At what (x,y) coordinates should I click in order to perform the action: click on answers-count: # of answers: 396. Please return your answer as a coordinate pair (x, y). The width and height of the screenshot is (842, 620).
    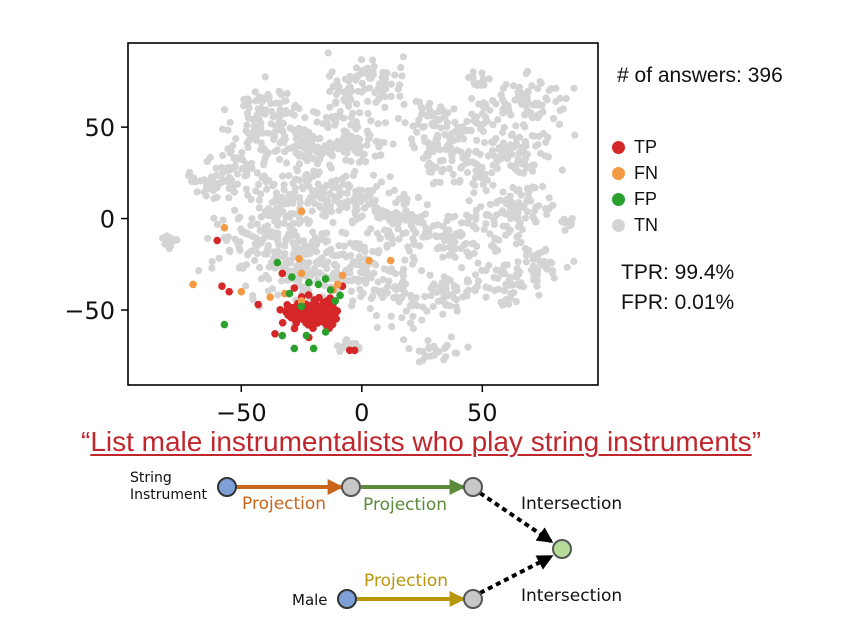
    Looking at the image, I should click on (700, 75).